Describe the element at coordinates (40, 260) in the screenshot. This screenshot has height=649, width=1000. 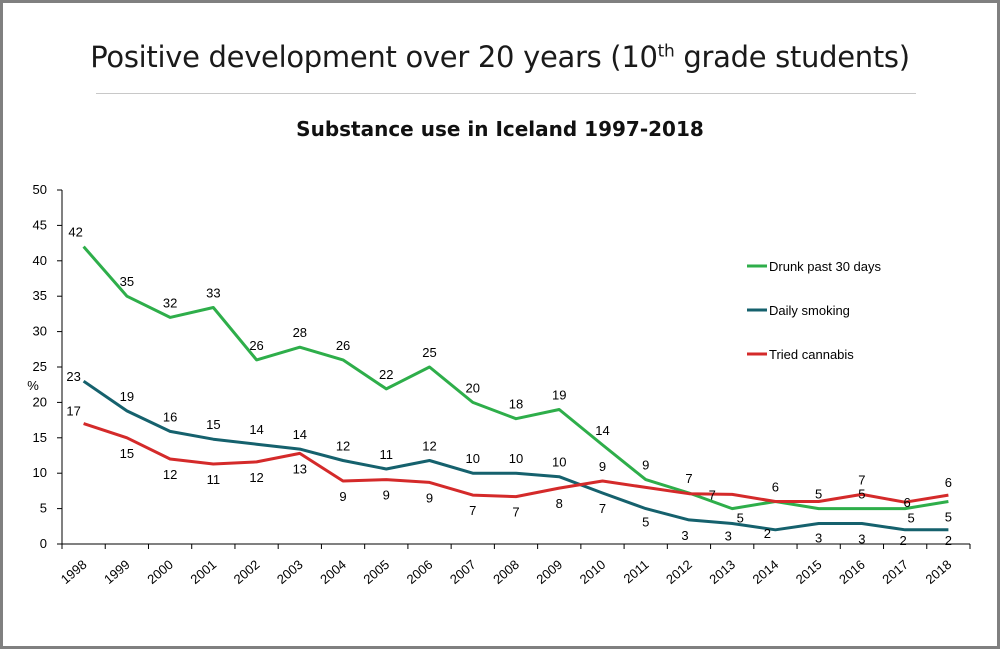
I see `y-tick-label: 40` at that location.